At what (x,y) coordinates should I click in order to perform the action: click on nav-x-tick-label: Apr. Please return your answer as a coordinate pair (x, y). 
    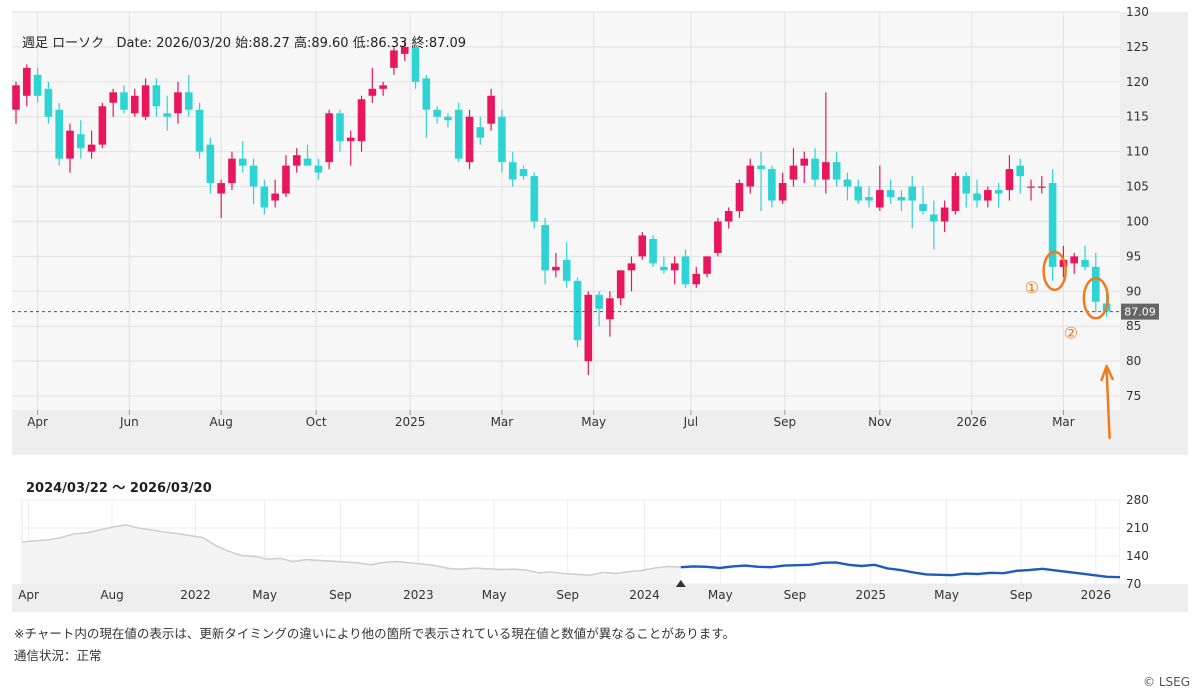
    Looking at the image, I should click on (28, 595).